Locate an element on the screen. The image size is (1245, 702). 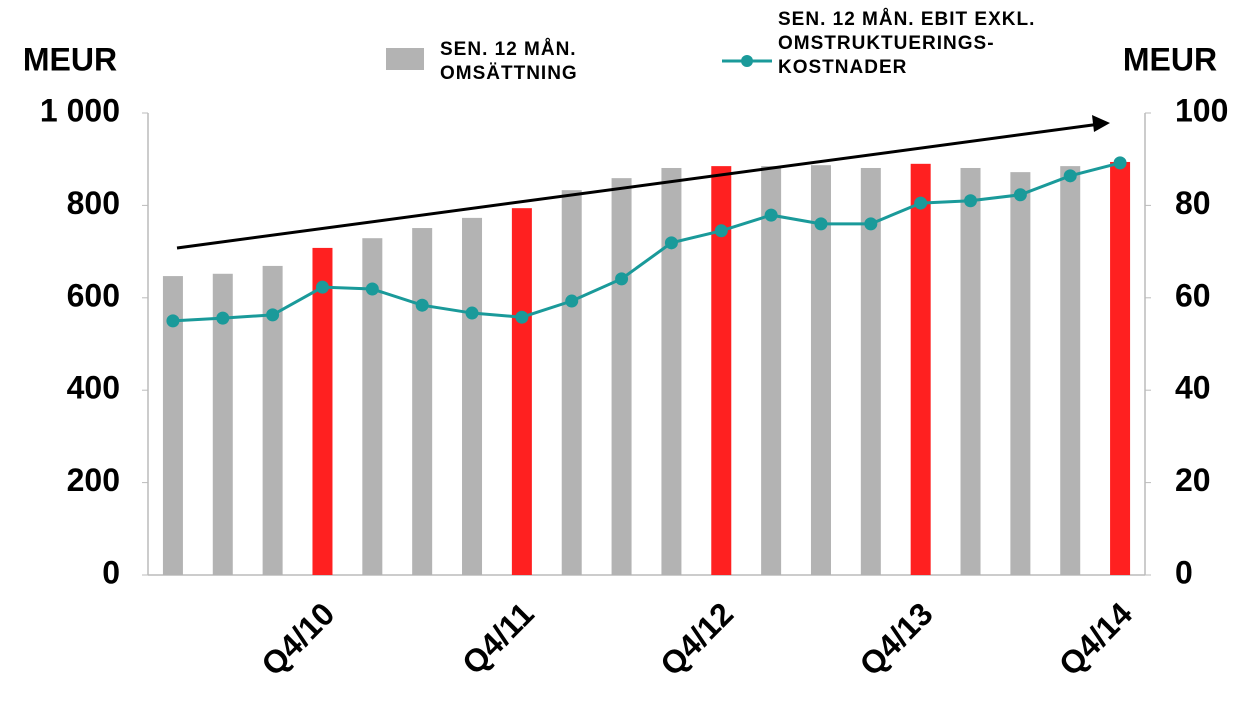
y-tick-label: 600 is located at coordinates (93, 295).